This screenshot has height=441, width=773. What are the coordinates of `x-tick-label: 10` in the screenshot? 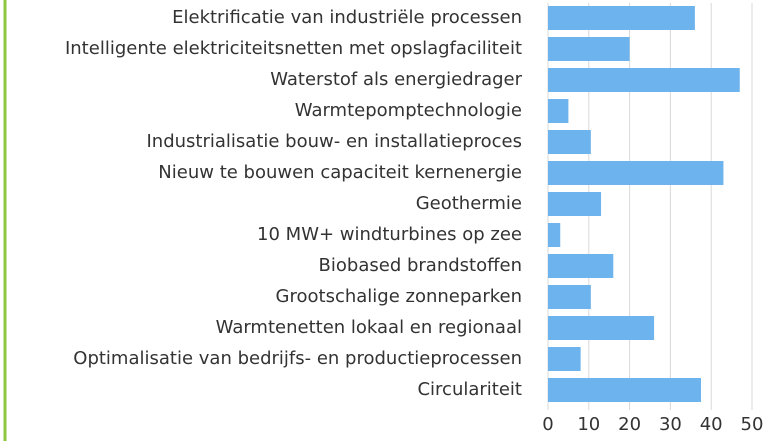 It's located at (588, 424).